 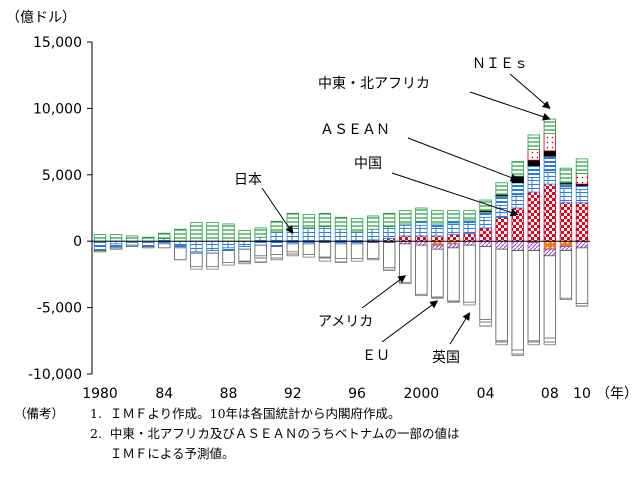 I want to click on notes-line-2: 2. 中東・北アフリカ及びＡＳＥＡＮのうちベトナムの一部の値は, so click(x=275, y=433).